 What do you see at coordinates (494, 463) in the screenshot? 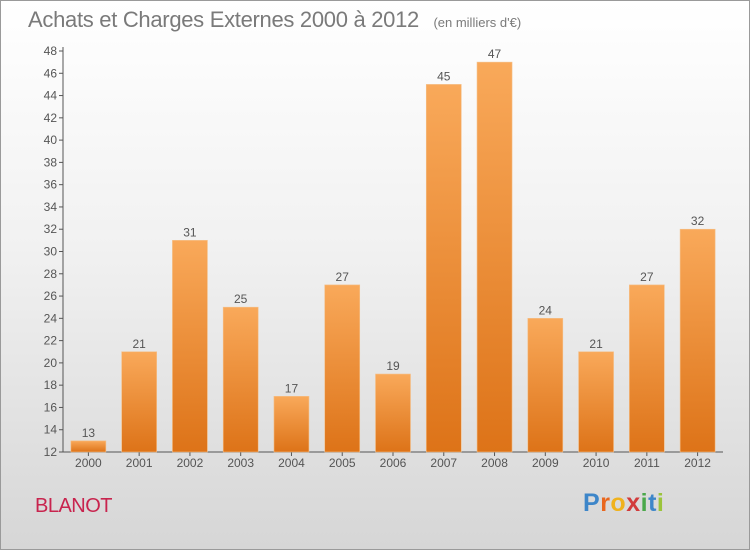
I see `x-tick-label: 2008` at bounding box center [494, 463].